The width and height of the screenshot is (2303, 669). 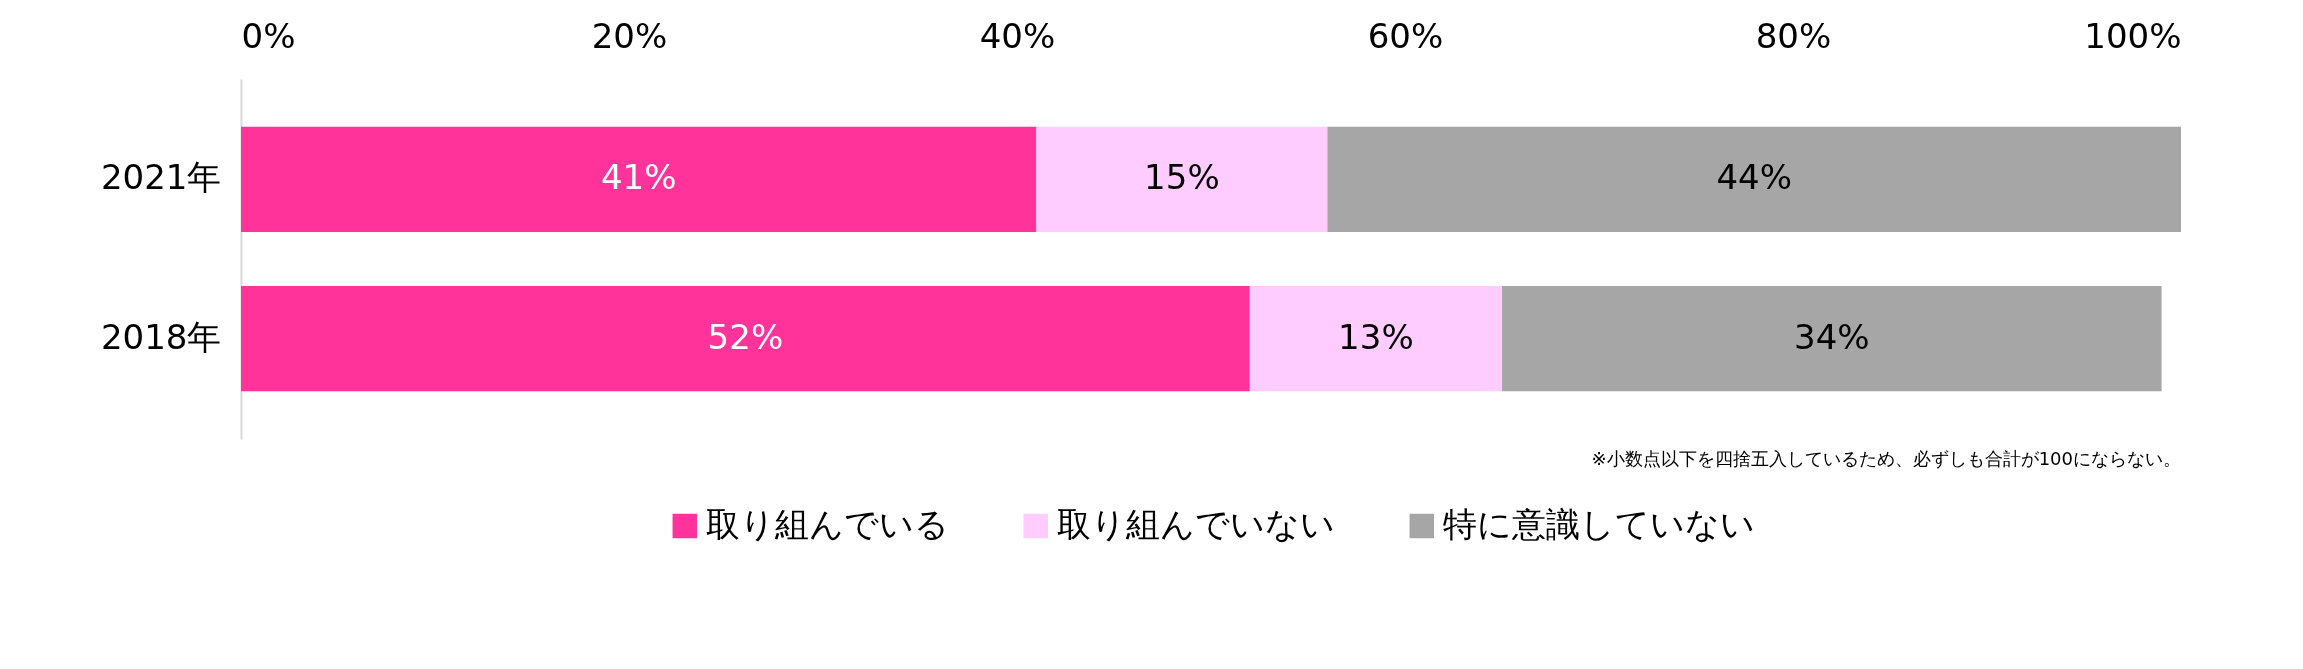 I want to click on x-tick-label: 60%, so click(x=1405, y=35).